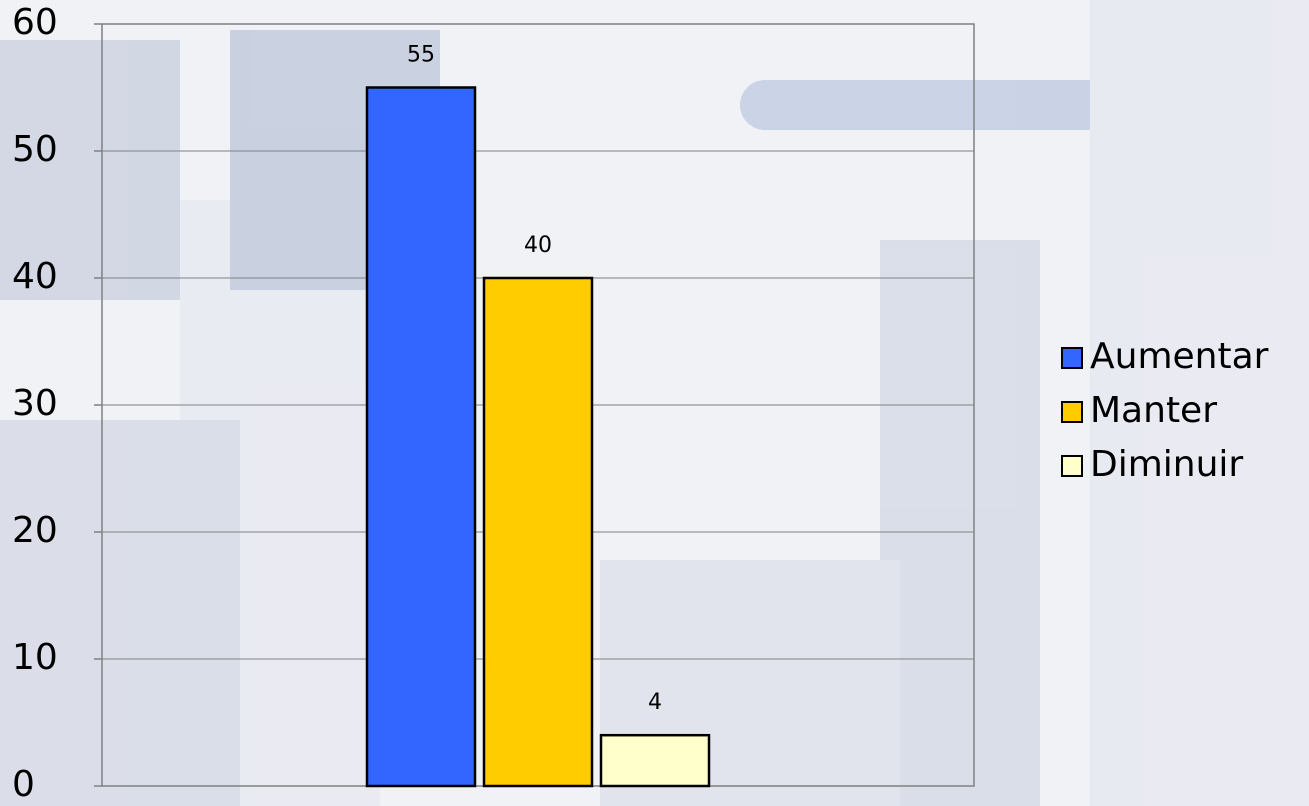 This screenshot has height=806, width=1309. I want to click on y-tick-label: 30, so click(35, 403).